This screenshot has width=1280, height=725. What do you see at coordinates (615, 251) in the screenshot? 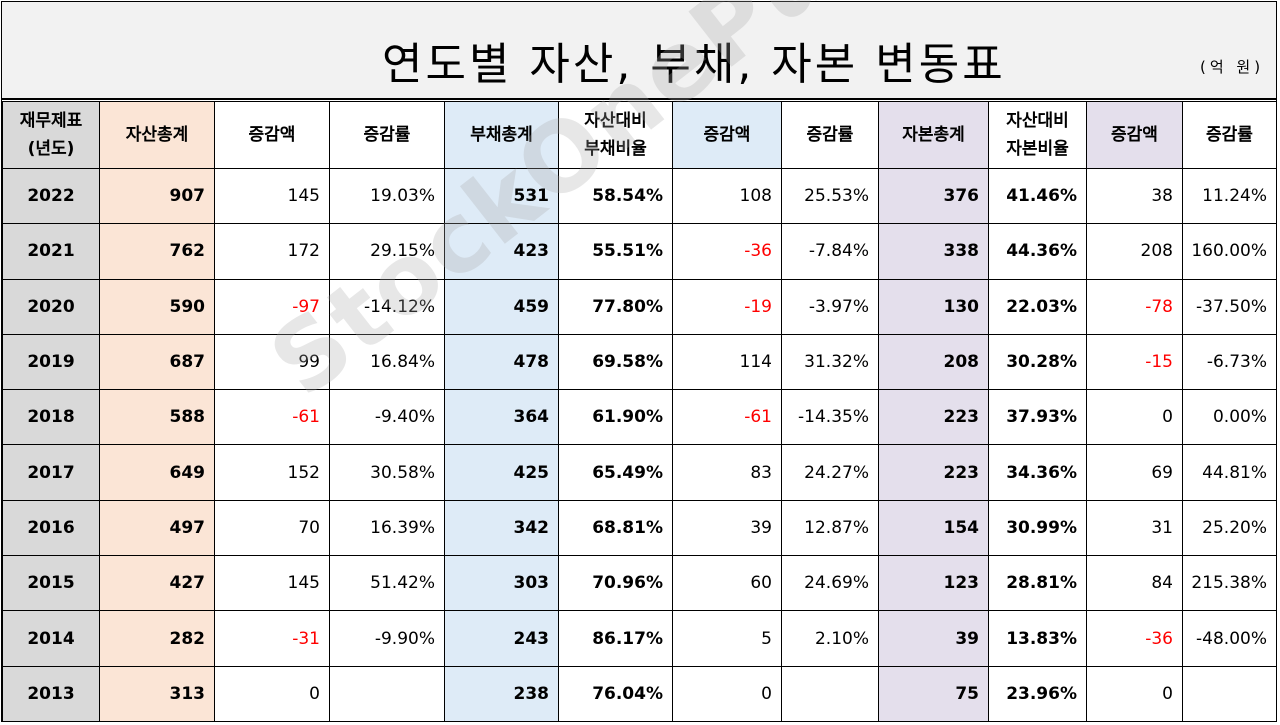
I see `cell-debt-ratio: 55.51%` at bounding box center [615, 251].